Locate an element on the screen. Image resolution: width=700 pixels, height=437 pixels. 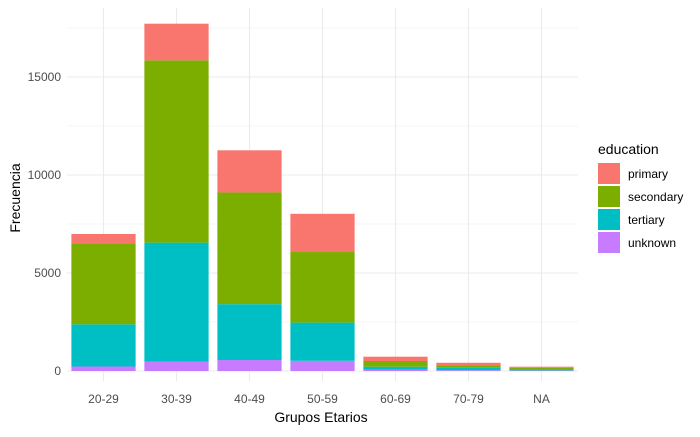
x-tick-label: 60-69 is located at coordinates (395, 399).